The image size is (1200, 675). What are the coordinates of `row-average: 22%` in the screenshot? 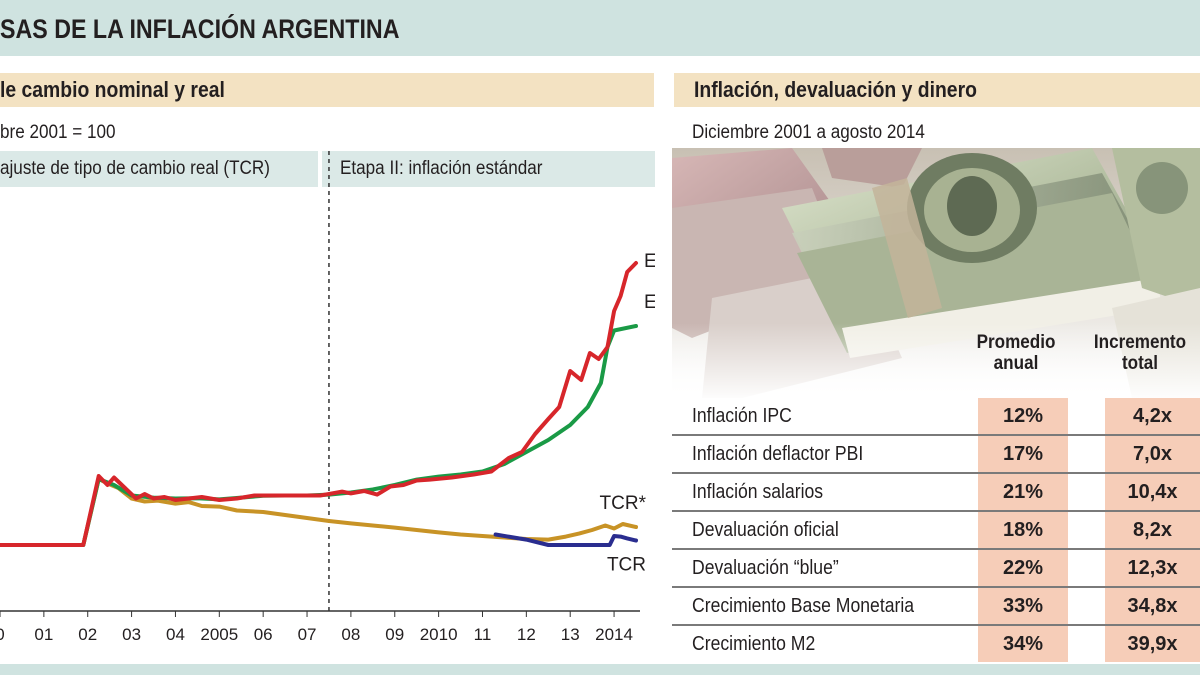 It's located at (1023, 568).